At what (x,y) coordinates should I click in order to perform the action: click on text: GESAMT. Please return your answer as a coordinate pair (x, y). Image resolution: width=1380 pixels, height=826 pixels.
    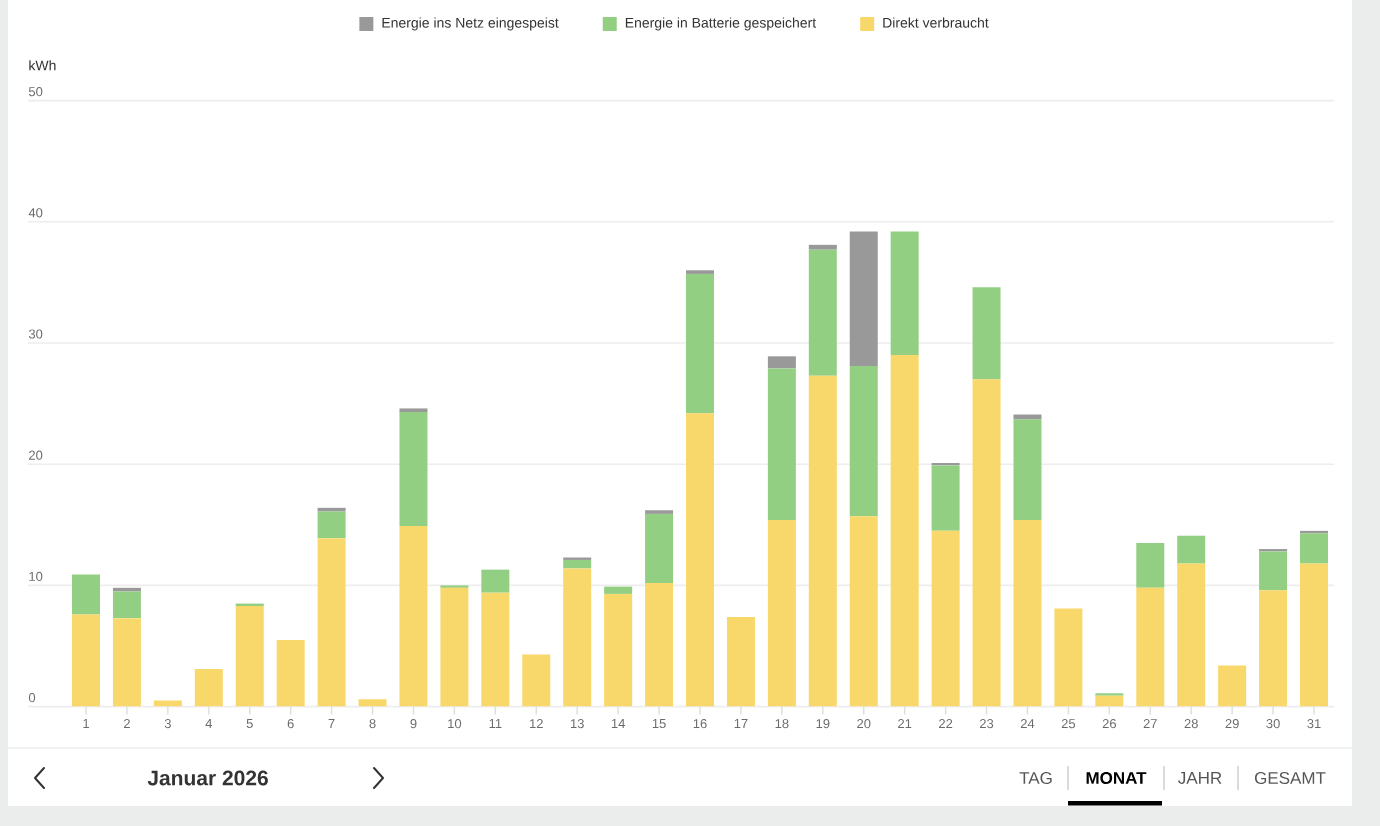
    Looking at the image, I should click on (1290, 778).